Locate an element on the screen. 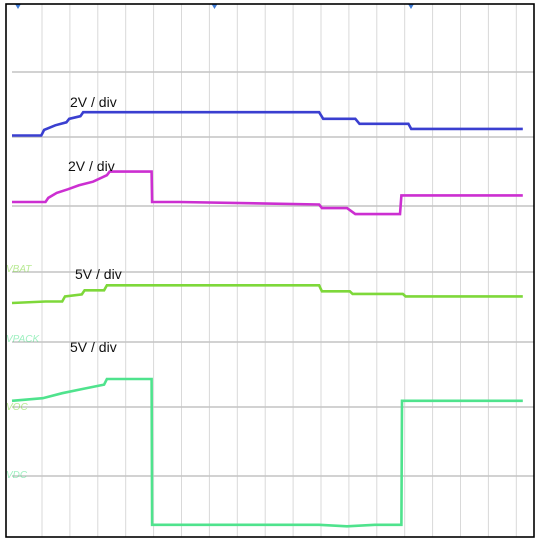 The width and height of the screenshot is (540, 544). channel-mark-vdc: VDC is located at coordinates (17, 475).